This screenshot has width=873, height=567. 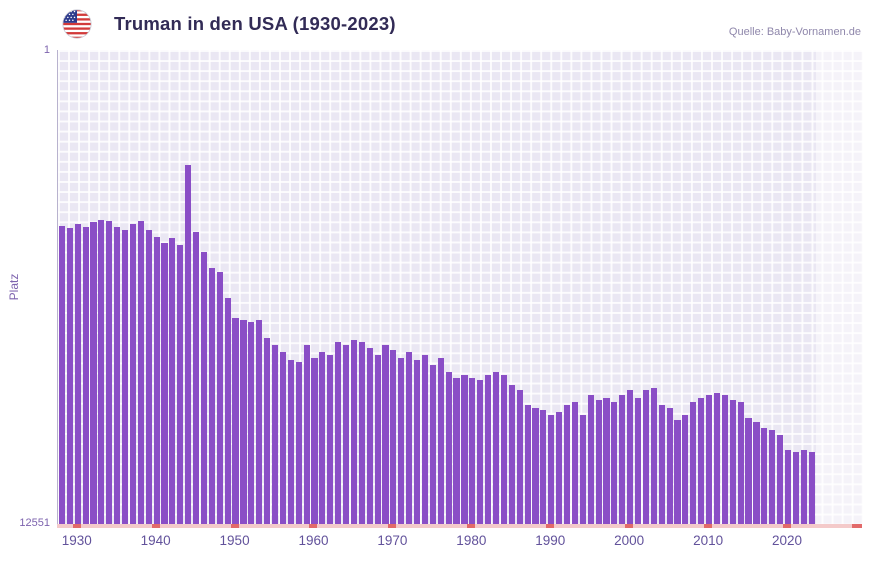 I want to click on bar-1945, so click(x=196, y=378).